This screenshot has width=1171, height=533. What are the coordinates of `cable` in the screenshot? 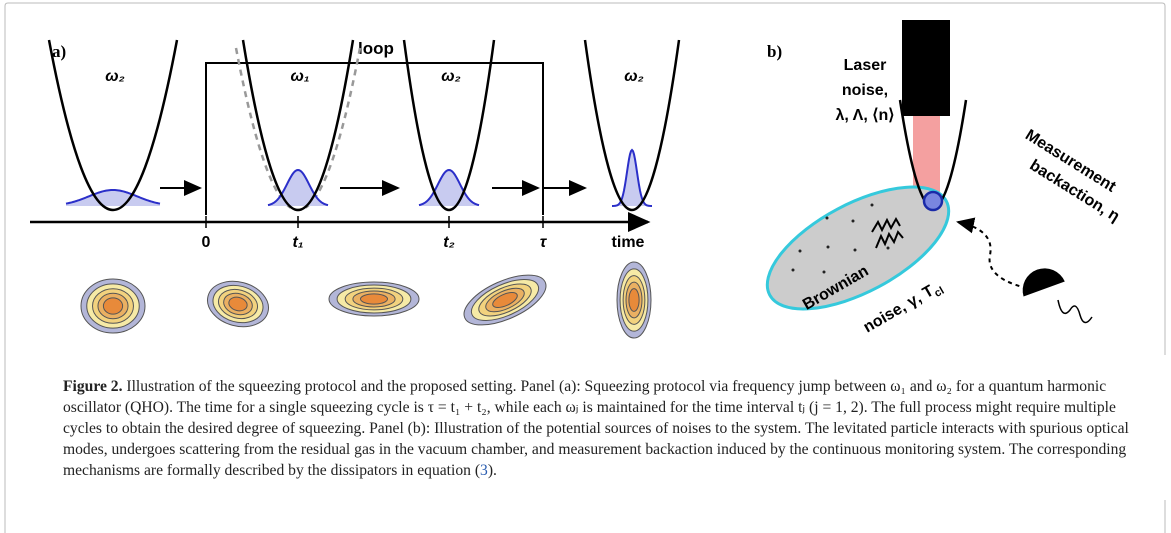 It's located at (1075, 311).